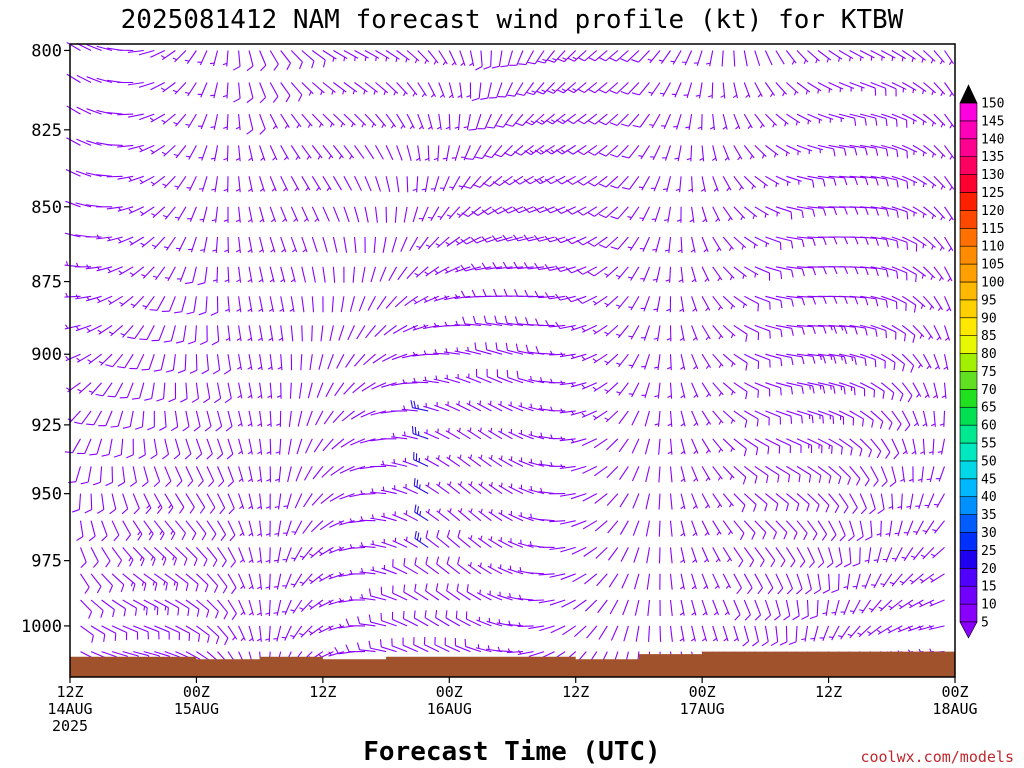  Describe the element at coordinates (992, 175) in the screenshot. I see `colorbar-tick-label: 130` at that location.